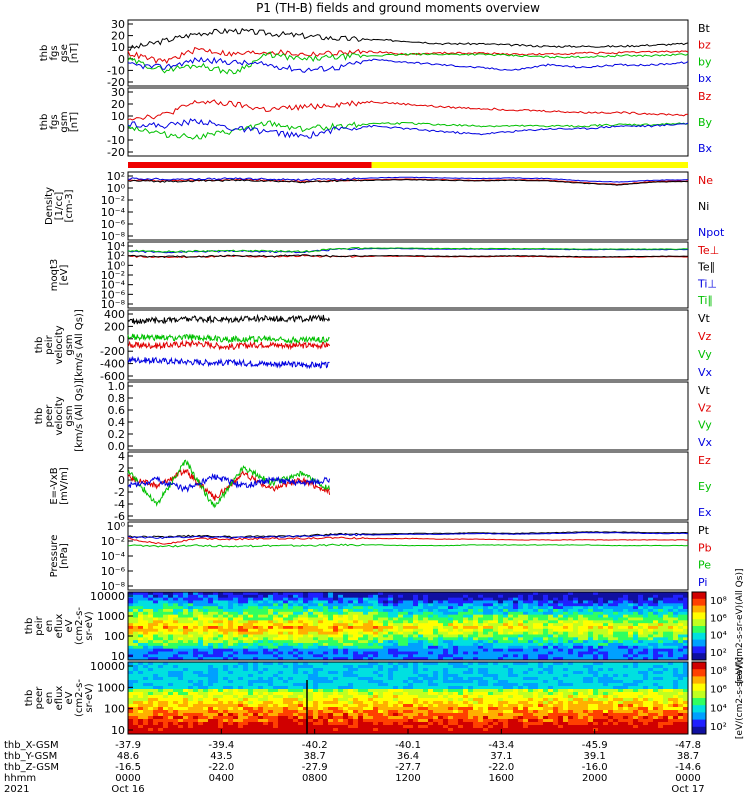 The height and width of the screenshot is (800, 750). I want to click on panel-frame, so click(408, 416).